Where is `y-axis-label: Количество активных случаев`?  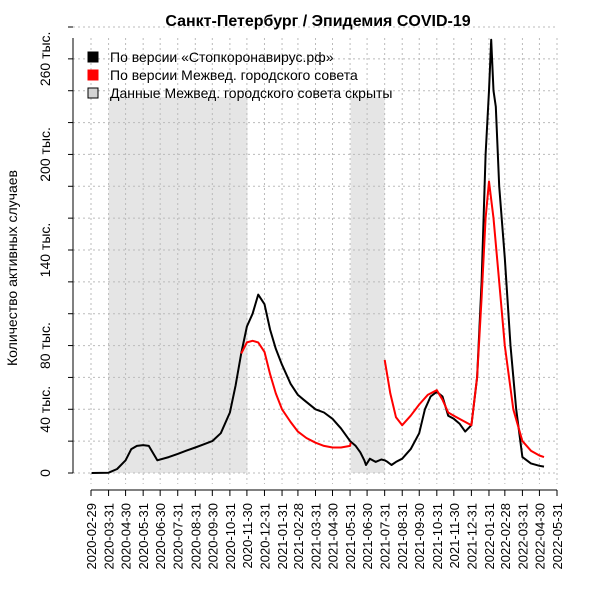
y-axis-label: Количество активных случаев is located at coordinates (12, 268).